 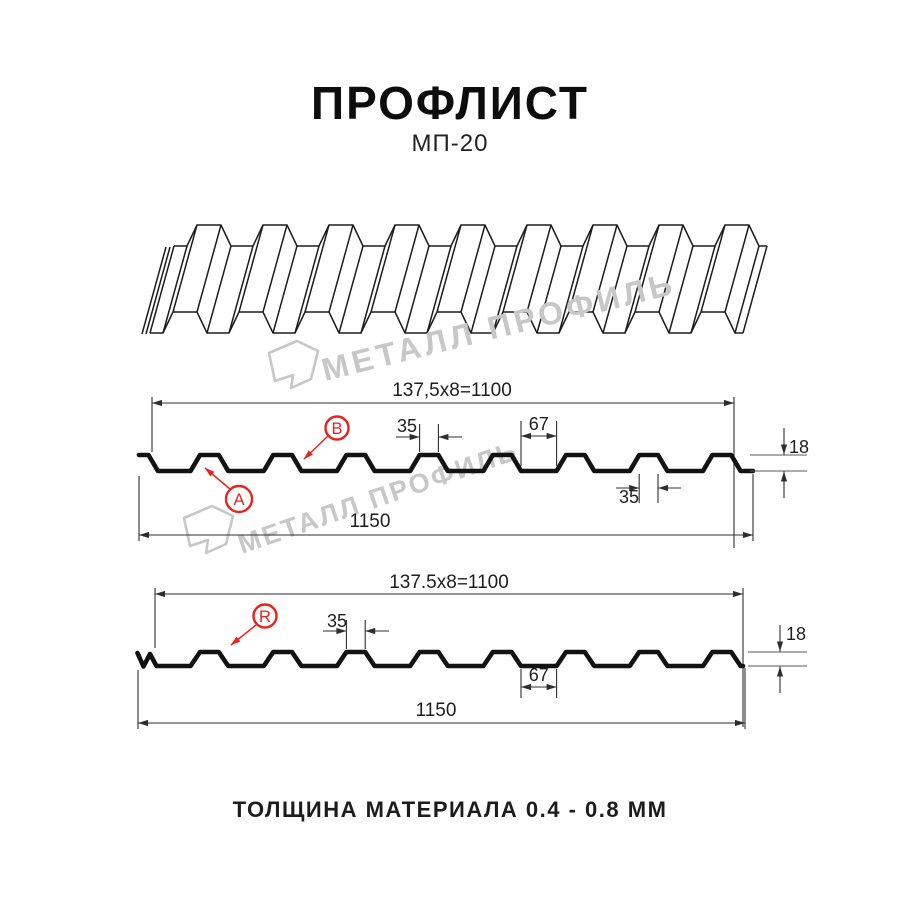 I want to click on point-label-a: A, so click(x=229, y=490).